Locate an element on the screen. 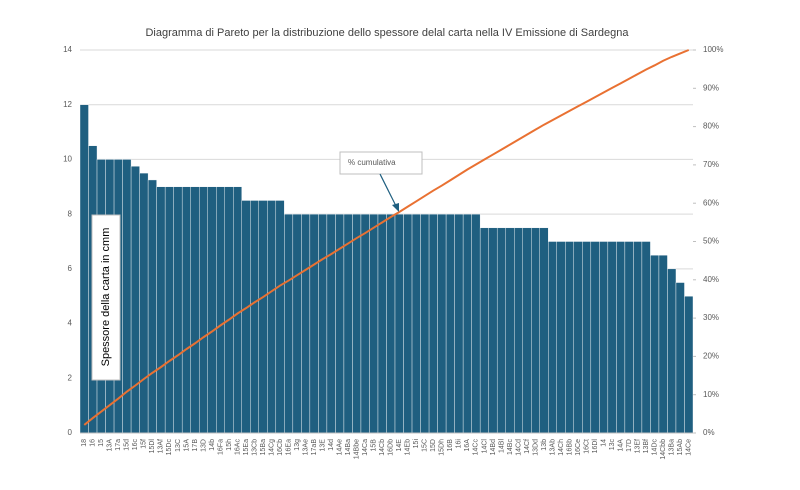 Image resolution: width=800 pixels, height=490 pixels. annotation-arrow is located at coordinates (388, 190).